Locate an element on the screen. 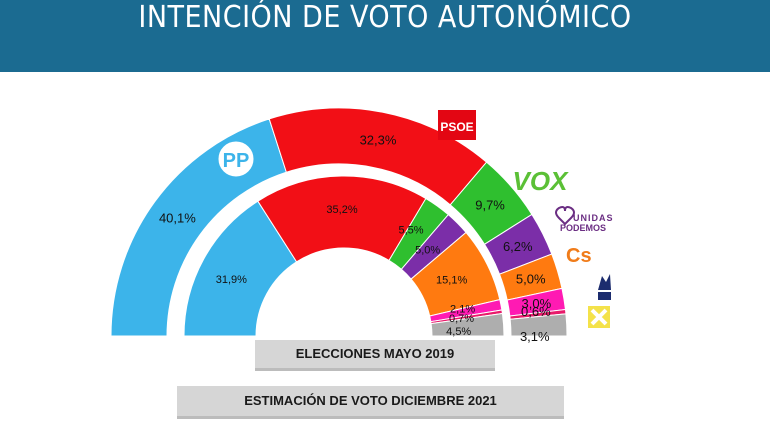 This screenshot has height=423, width=770. cross-icon is located at coordinates (599, 317).